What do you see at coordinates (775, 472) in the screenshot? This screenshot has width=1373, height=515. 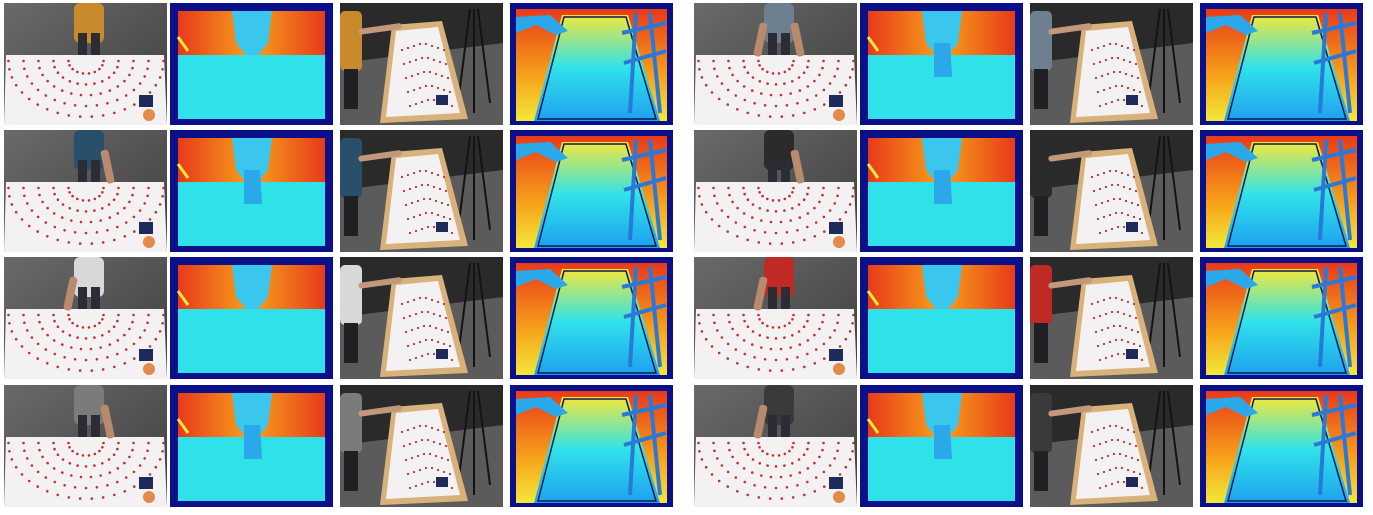 I see `paper-sheet` at bounding box center [775, 472].